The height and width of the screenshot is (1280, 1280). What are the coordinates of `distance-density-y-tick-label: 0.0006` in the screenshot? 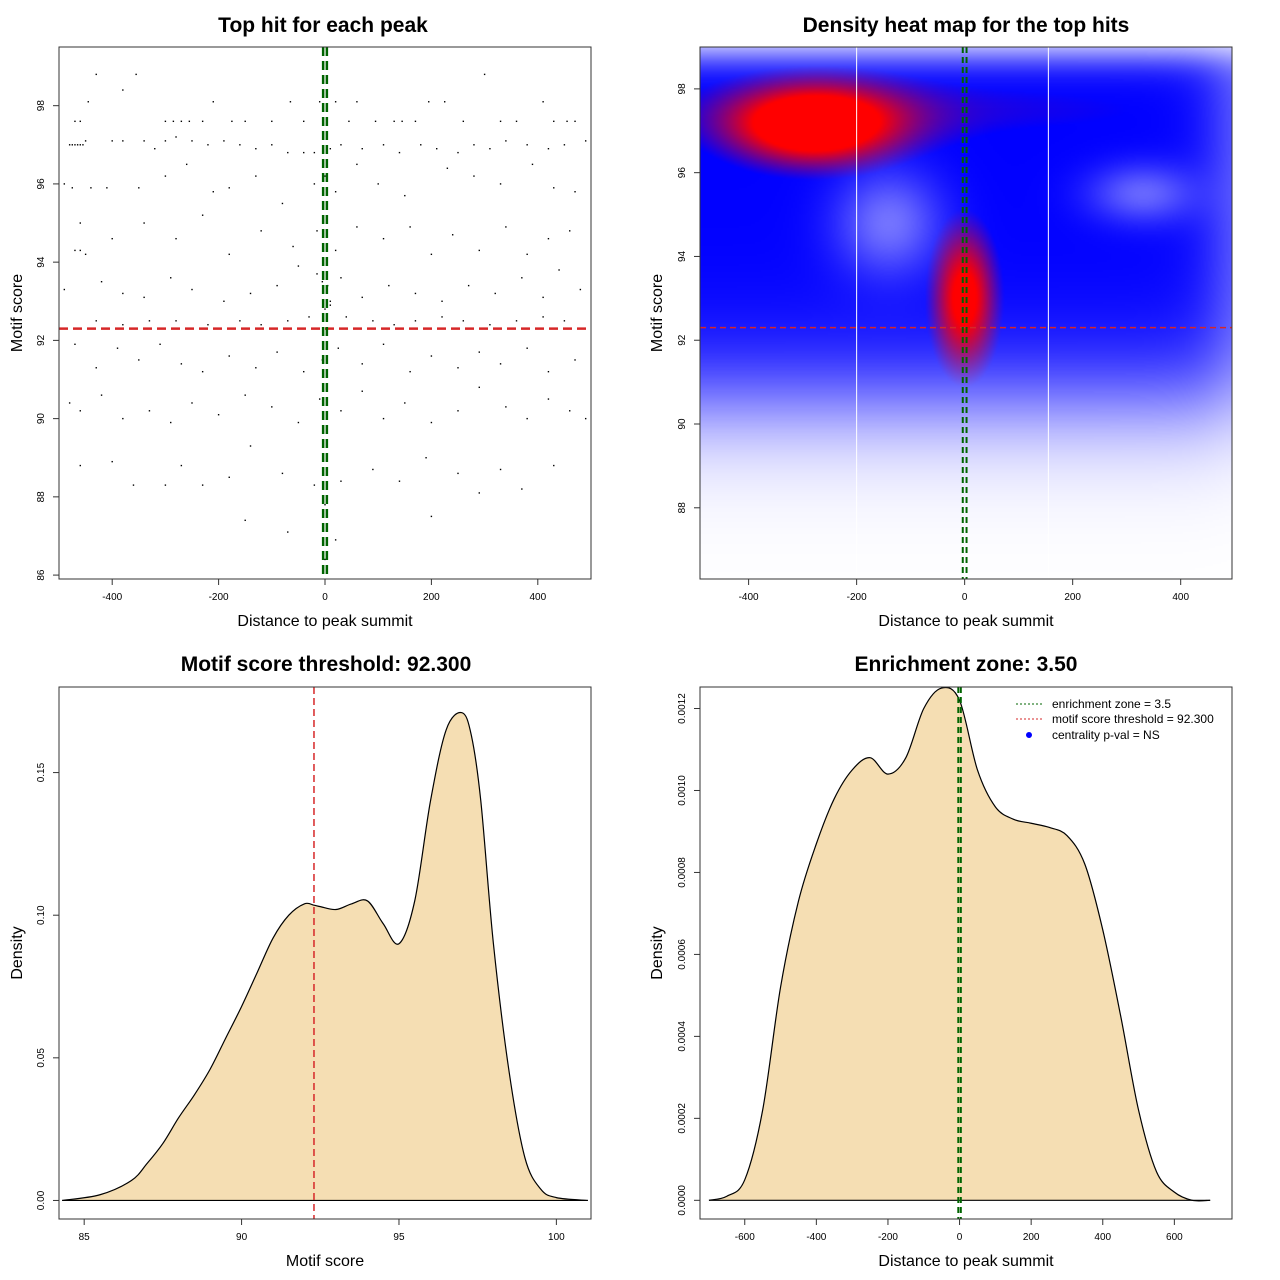 It's located at (682, 954).